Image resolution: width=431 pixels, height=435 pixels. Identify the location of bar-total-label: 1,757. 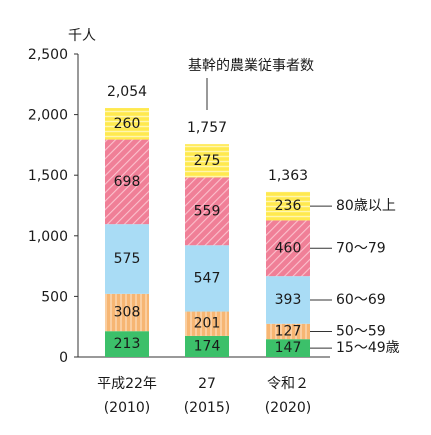
(207, 128).